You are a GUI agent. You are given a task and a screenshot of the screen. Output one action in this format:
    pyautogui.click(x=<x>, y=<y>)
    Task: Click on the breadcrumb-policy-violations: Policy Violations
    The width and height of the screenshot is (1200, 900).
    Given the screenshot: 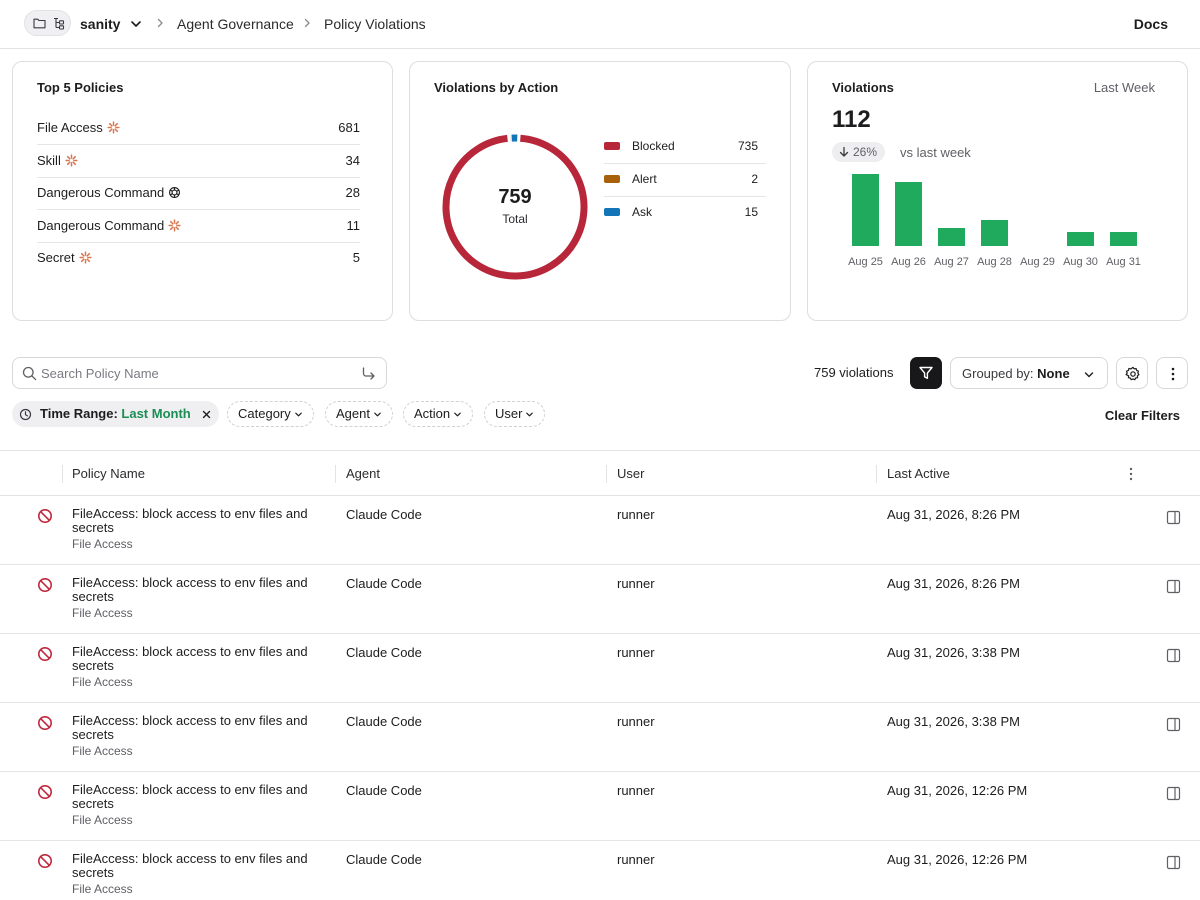 What is the action you would take?
    pyautogui.click(x=375, y=24)
    